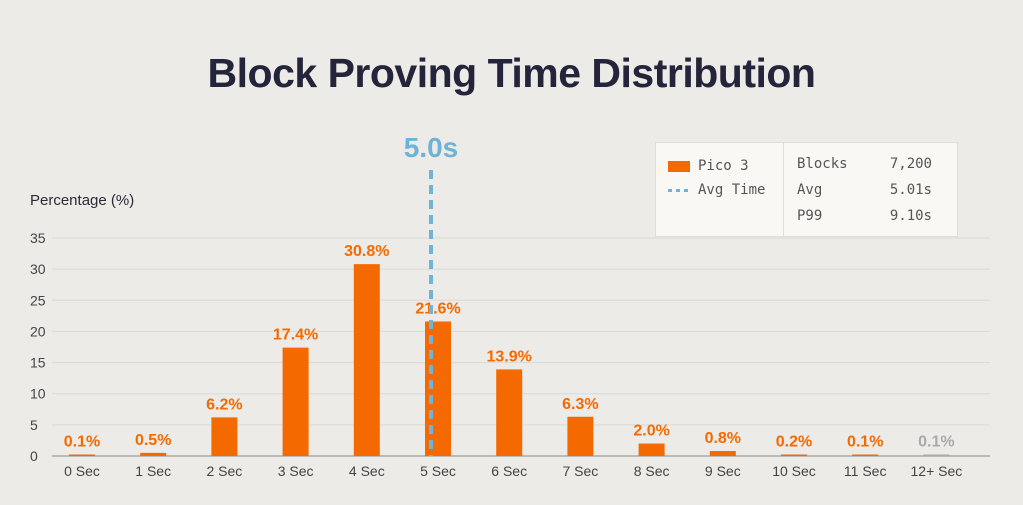  What do you see at coordinates (865, 471) in the screenshot?
I see `x-tick-label: 11 Sec` at bounding box center [865, 471].